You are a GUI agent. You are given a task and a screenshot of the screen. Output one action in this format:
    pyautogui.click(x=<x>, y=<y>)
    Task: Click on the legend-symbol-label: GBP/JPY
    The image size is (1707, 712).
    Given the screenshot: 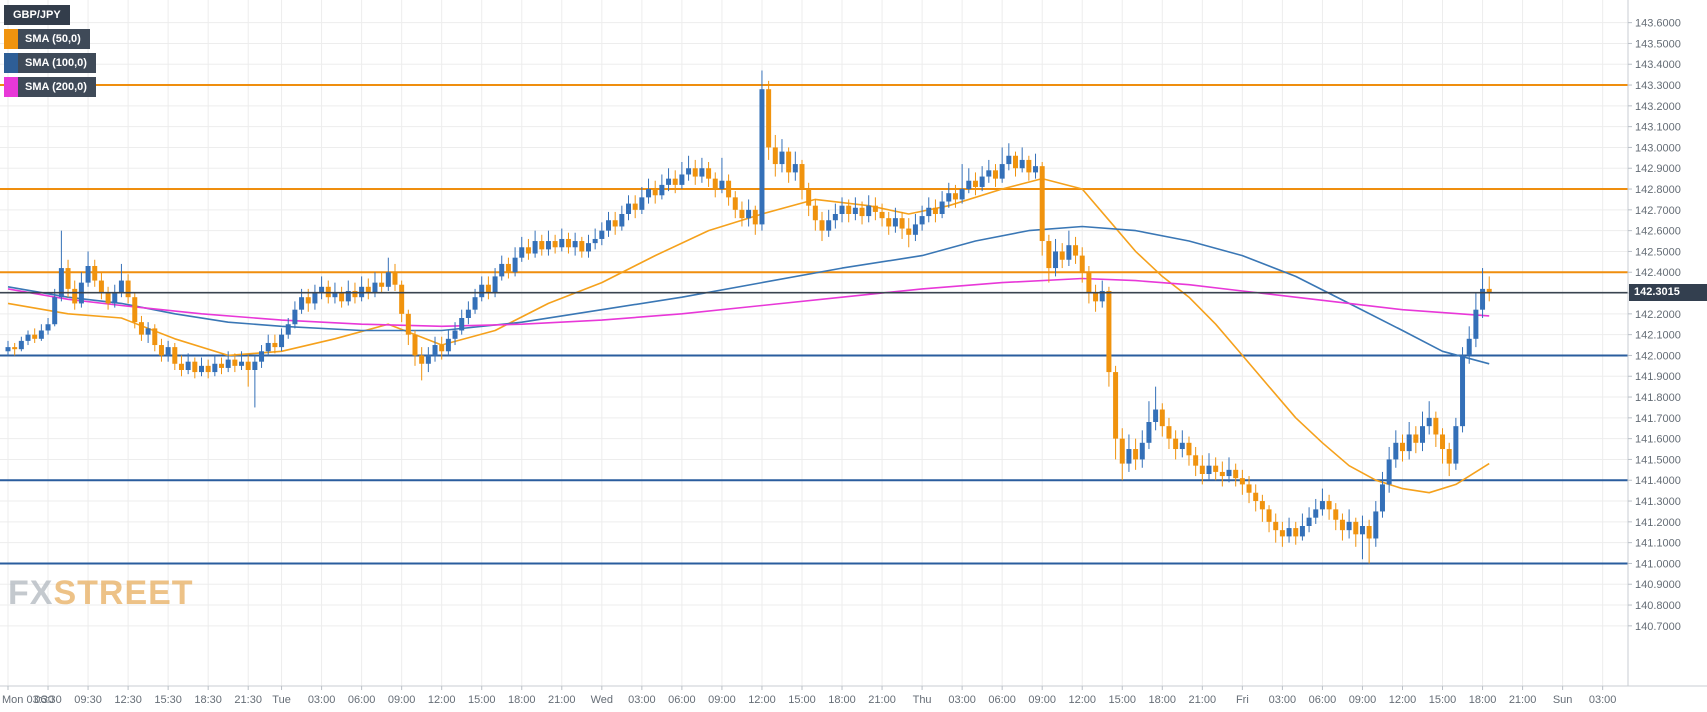 What is the action you would take?
    pyautogui.click(x=37, y=15)
    